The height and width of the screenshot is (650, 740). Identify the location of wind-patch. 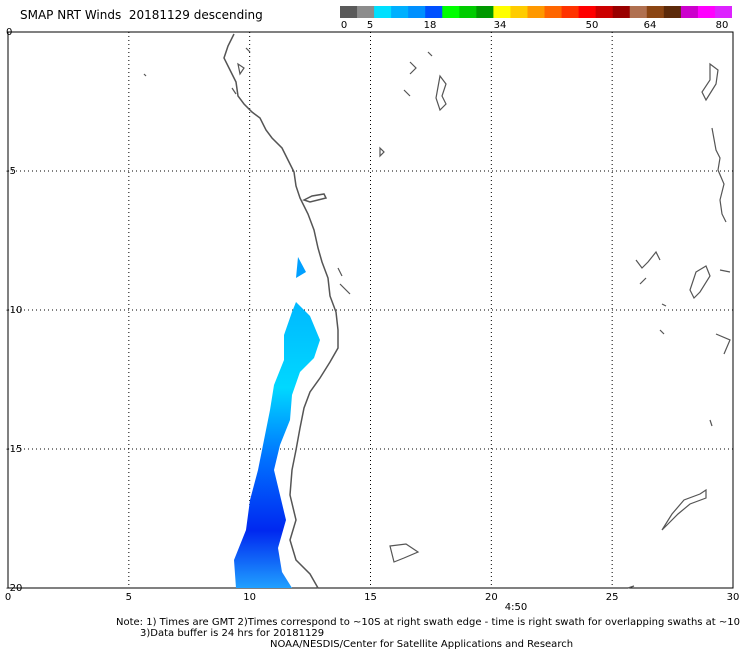
(301, 267).